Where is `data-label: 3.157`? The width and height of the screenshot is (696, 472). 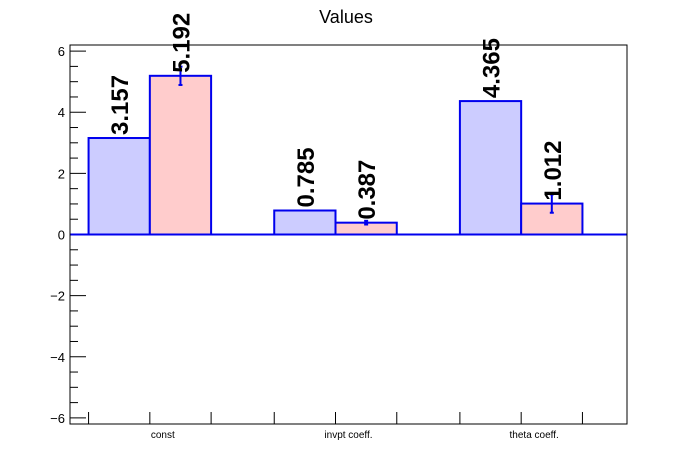
data-label: 3.157 is located at coordinates (120, 105).